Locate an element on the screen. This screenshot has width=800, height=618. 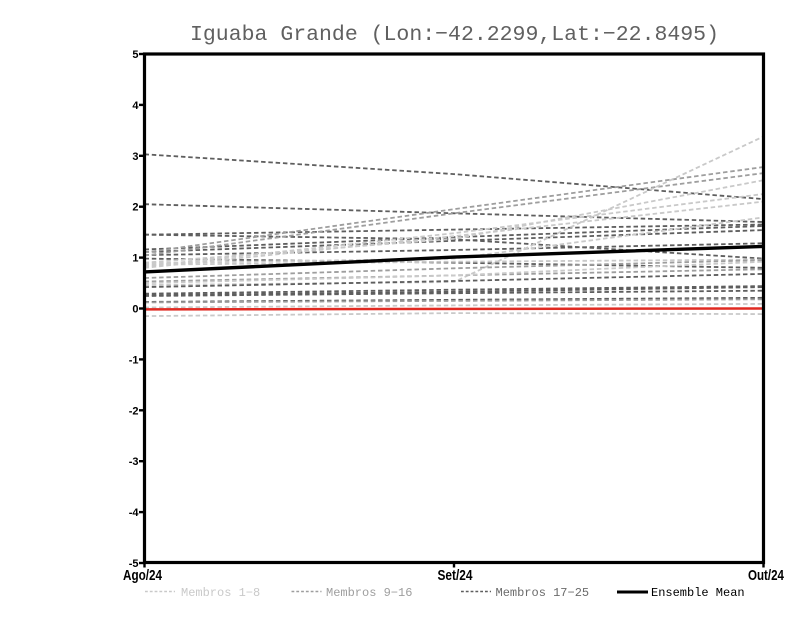
svg-text: Membros 1−8 is located at coordinates (220, 593).